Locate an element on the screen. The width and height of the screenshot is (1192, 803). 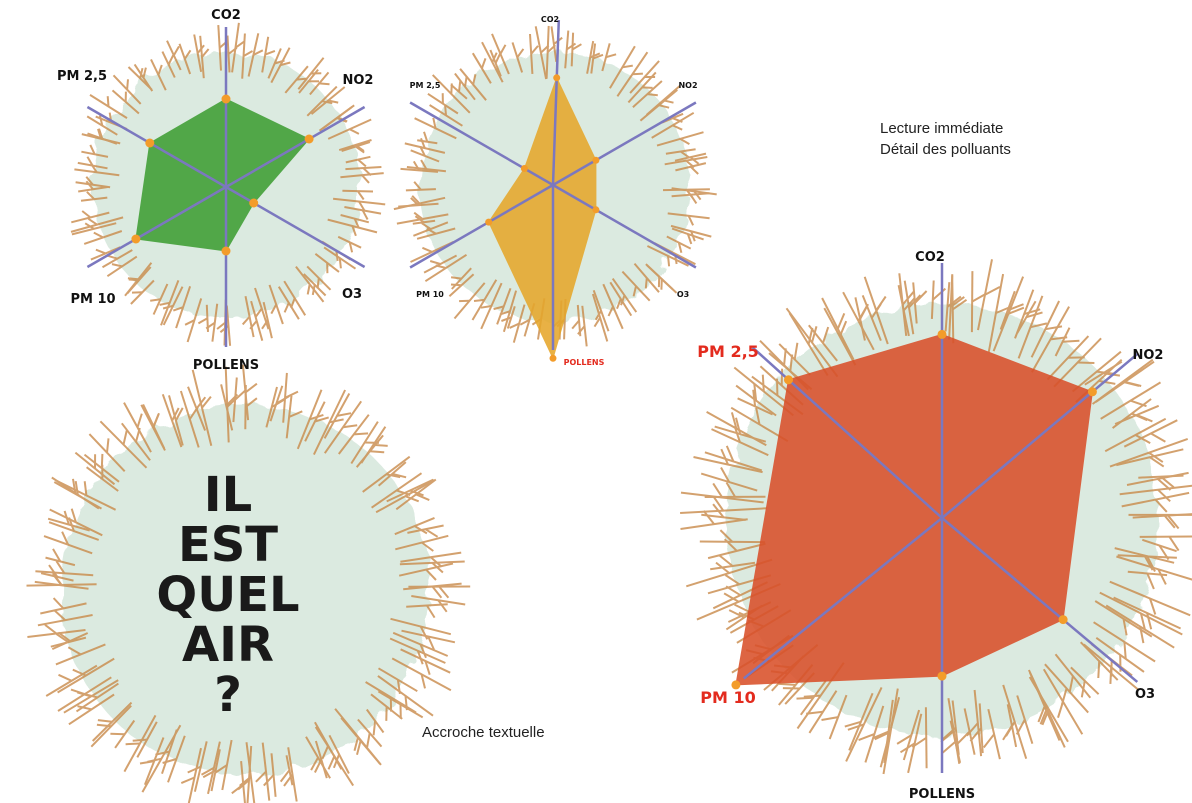
axis-label: CO2 is located at coordinates (550, 19).